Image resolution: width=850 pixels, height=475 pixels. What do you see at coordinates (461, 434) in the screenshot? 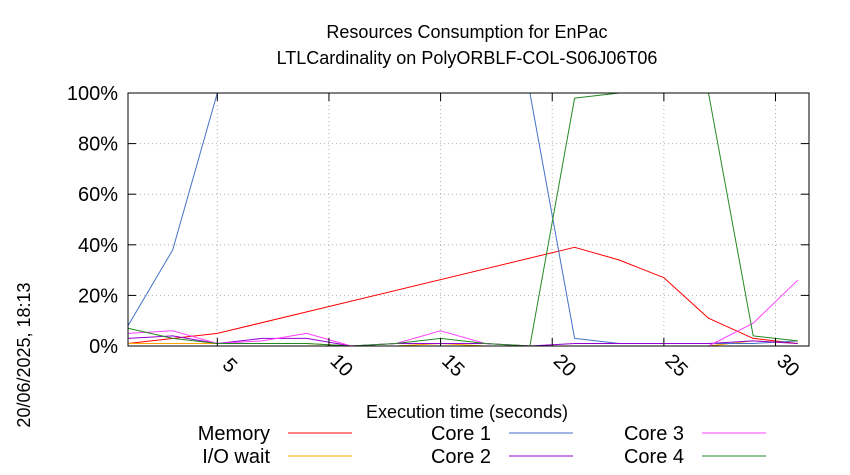
I see `legend-label-core-1: Core 1` at bounding box center [461, 434].